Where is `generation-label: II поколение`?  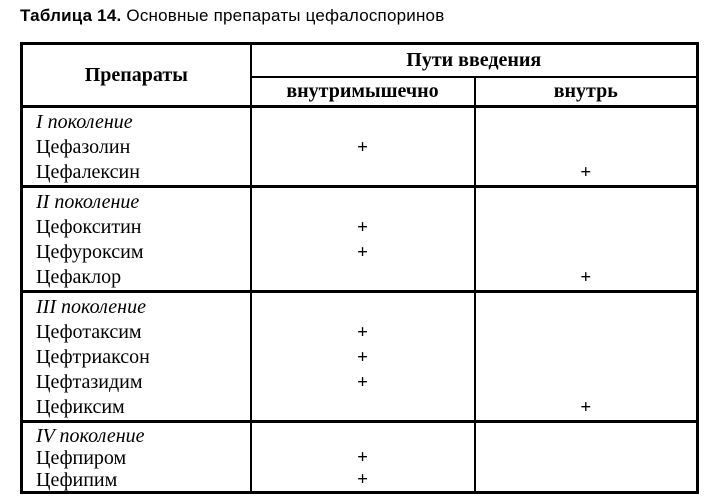
generation-label: II поколение is located at coordinates (88, 202).